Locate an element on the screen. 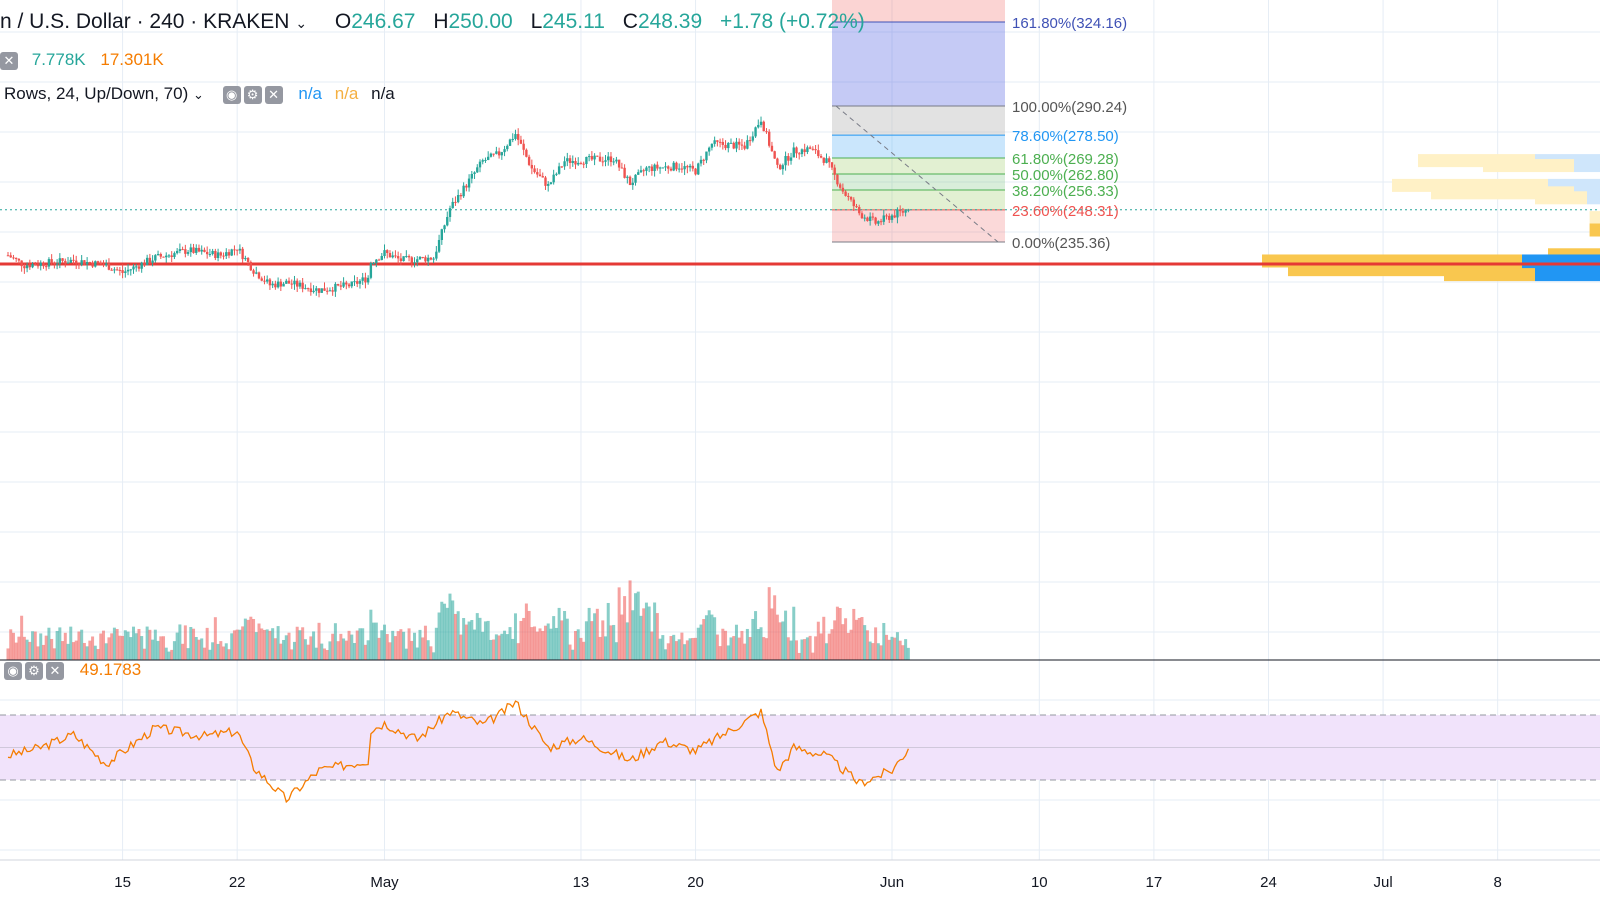 The height and width of the screenshot is (900, 1600). symbol-name: n / U.S. Dollar is located at coordinates (65, 21).